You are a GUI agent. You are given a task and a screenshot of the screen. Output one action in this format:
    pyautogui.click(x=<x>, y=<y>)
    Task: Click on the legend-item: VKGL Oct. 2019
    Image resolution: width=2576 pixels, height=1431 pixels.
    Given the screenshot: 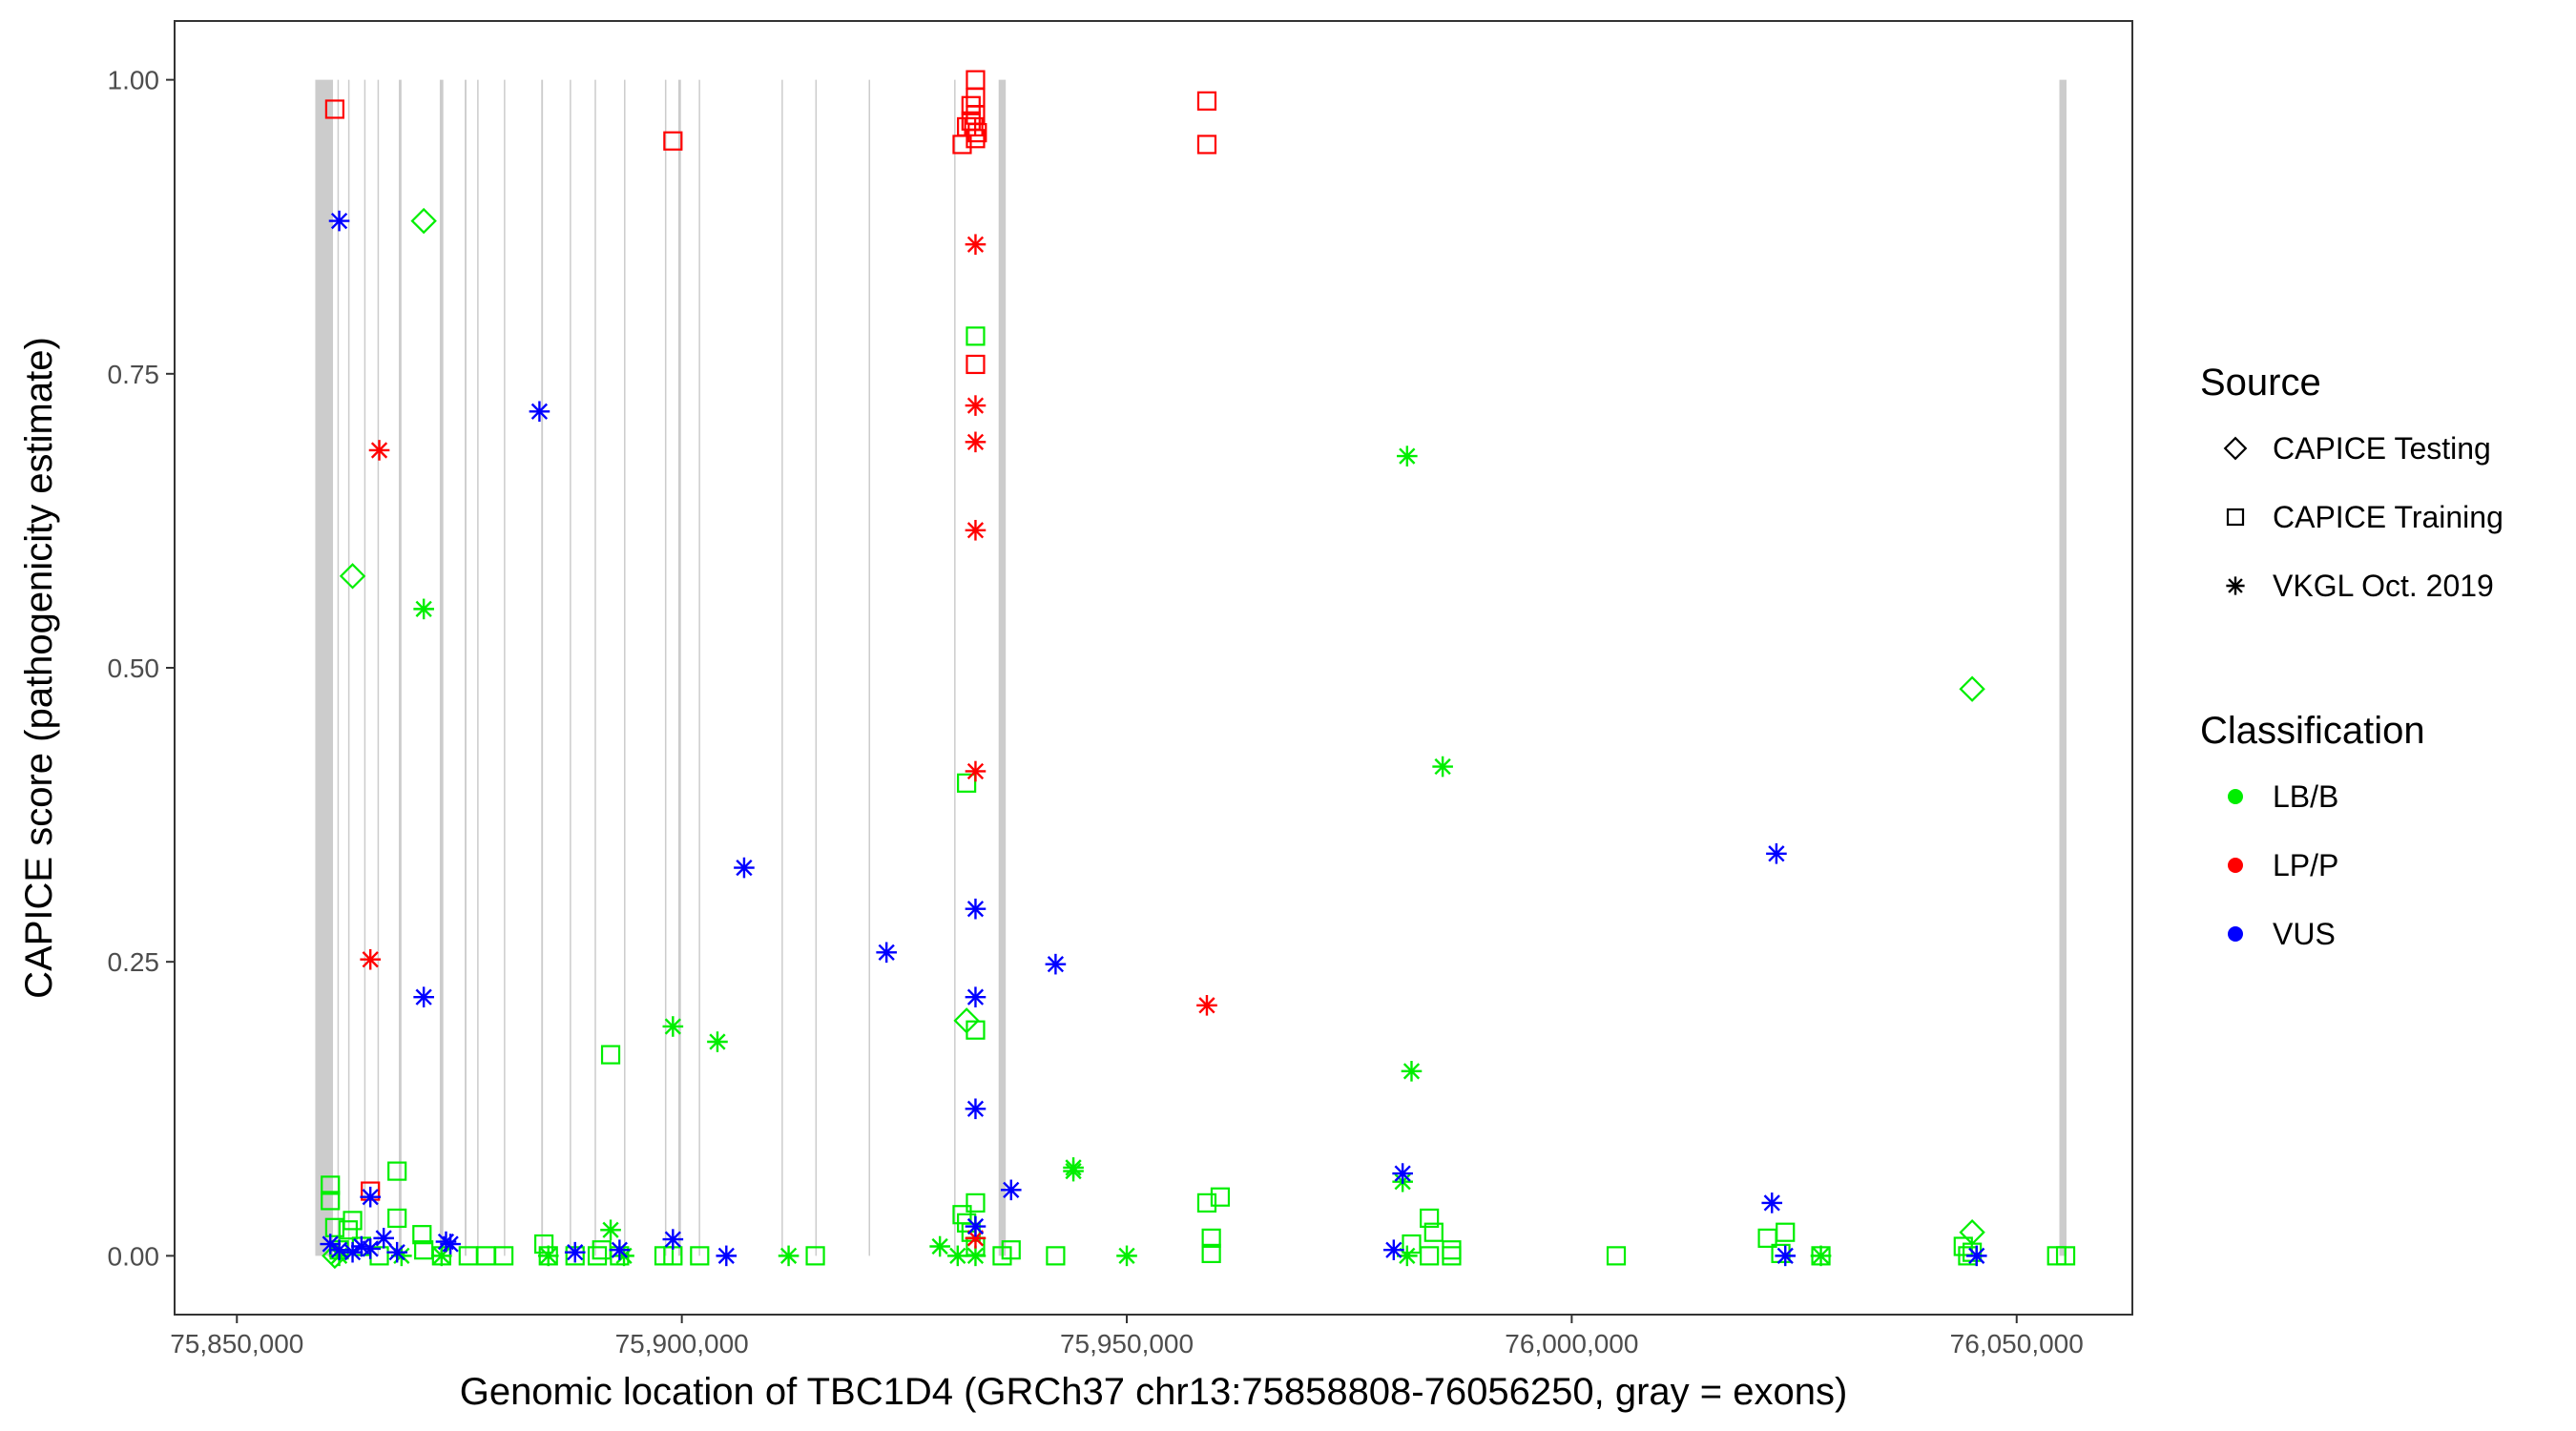 What is the action you would take?
    pyautogui.click(x=2360, y=586)
    